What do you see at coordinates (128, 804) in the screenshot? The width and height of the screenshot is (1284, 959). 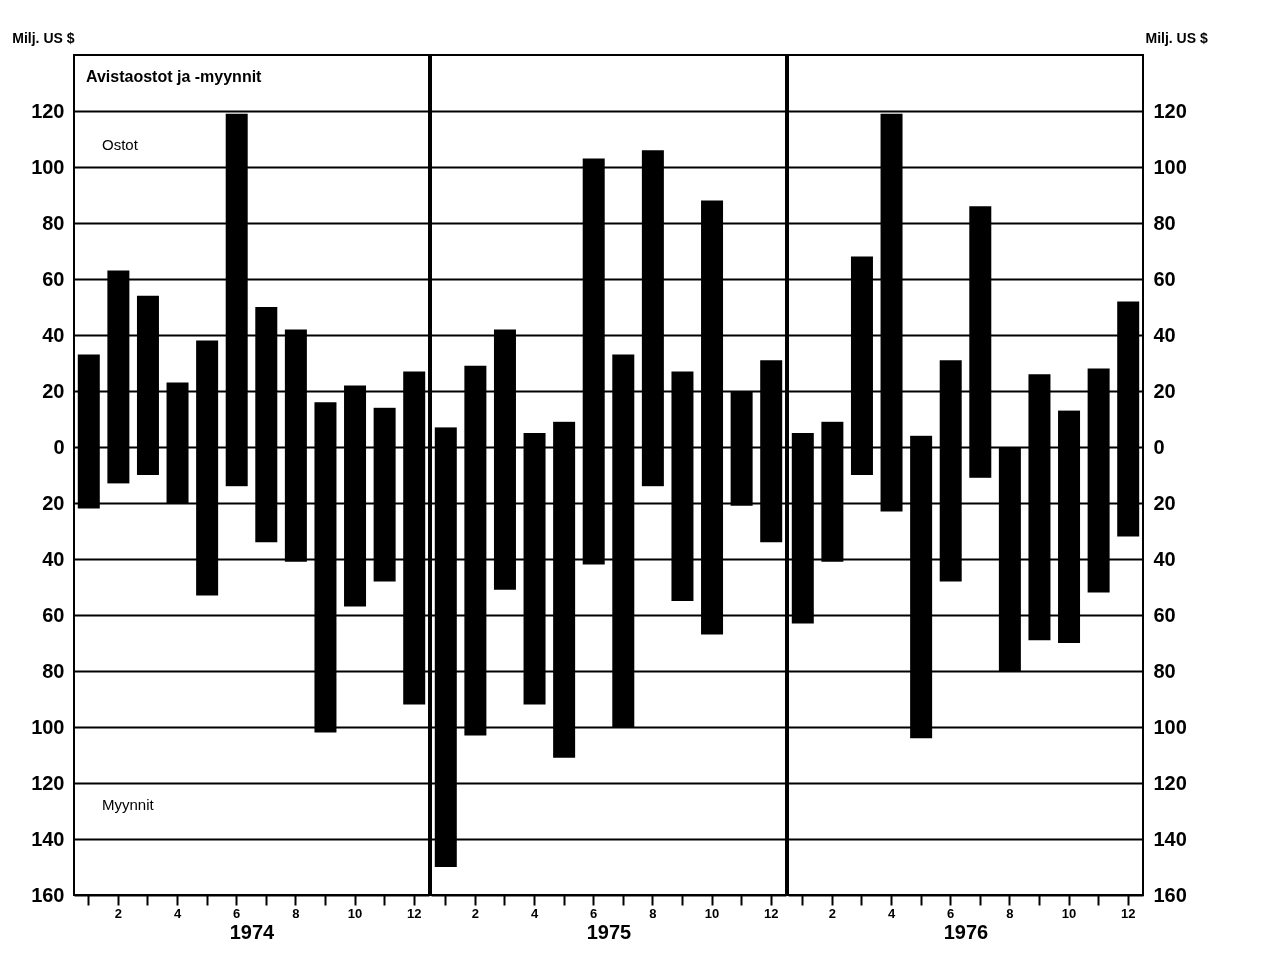 I see `annotation: Myynnit` at bounding box center [128, 804].